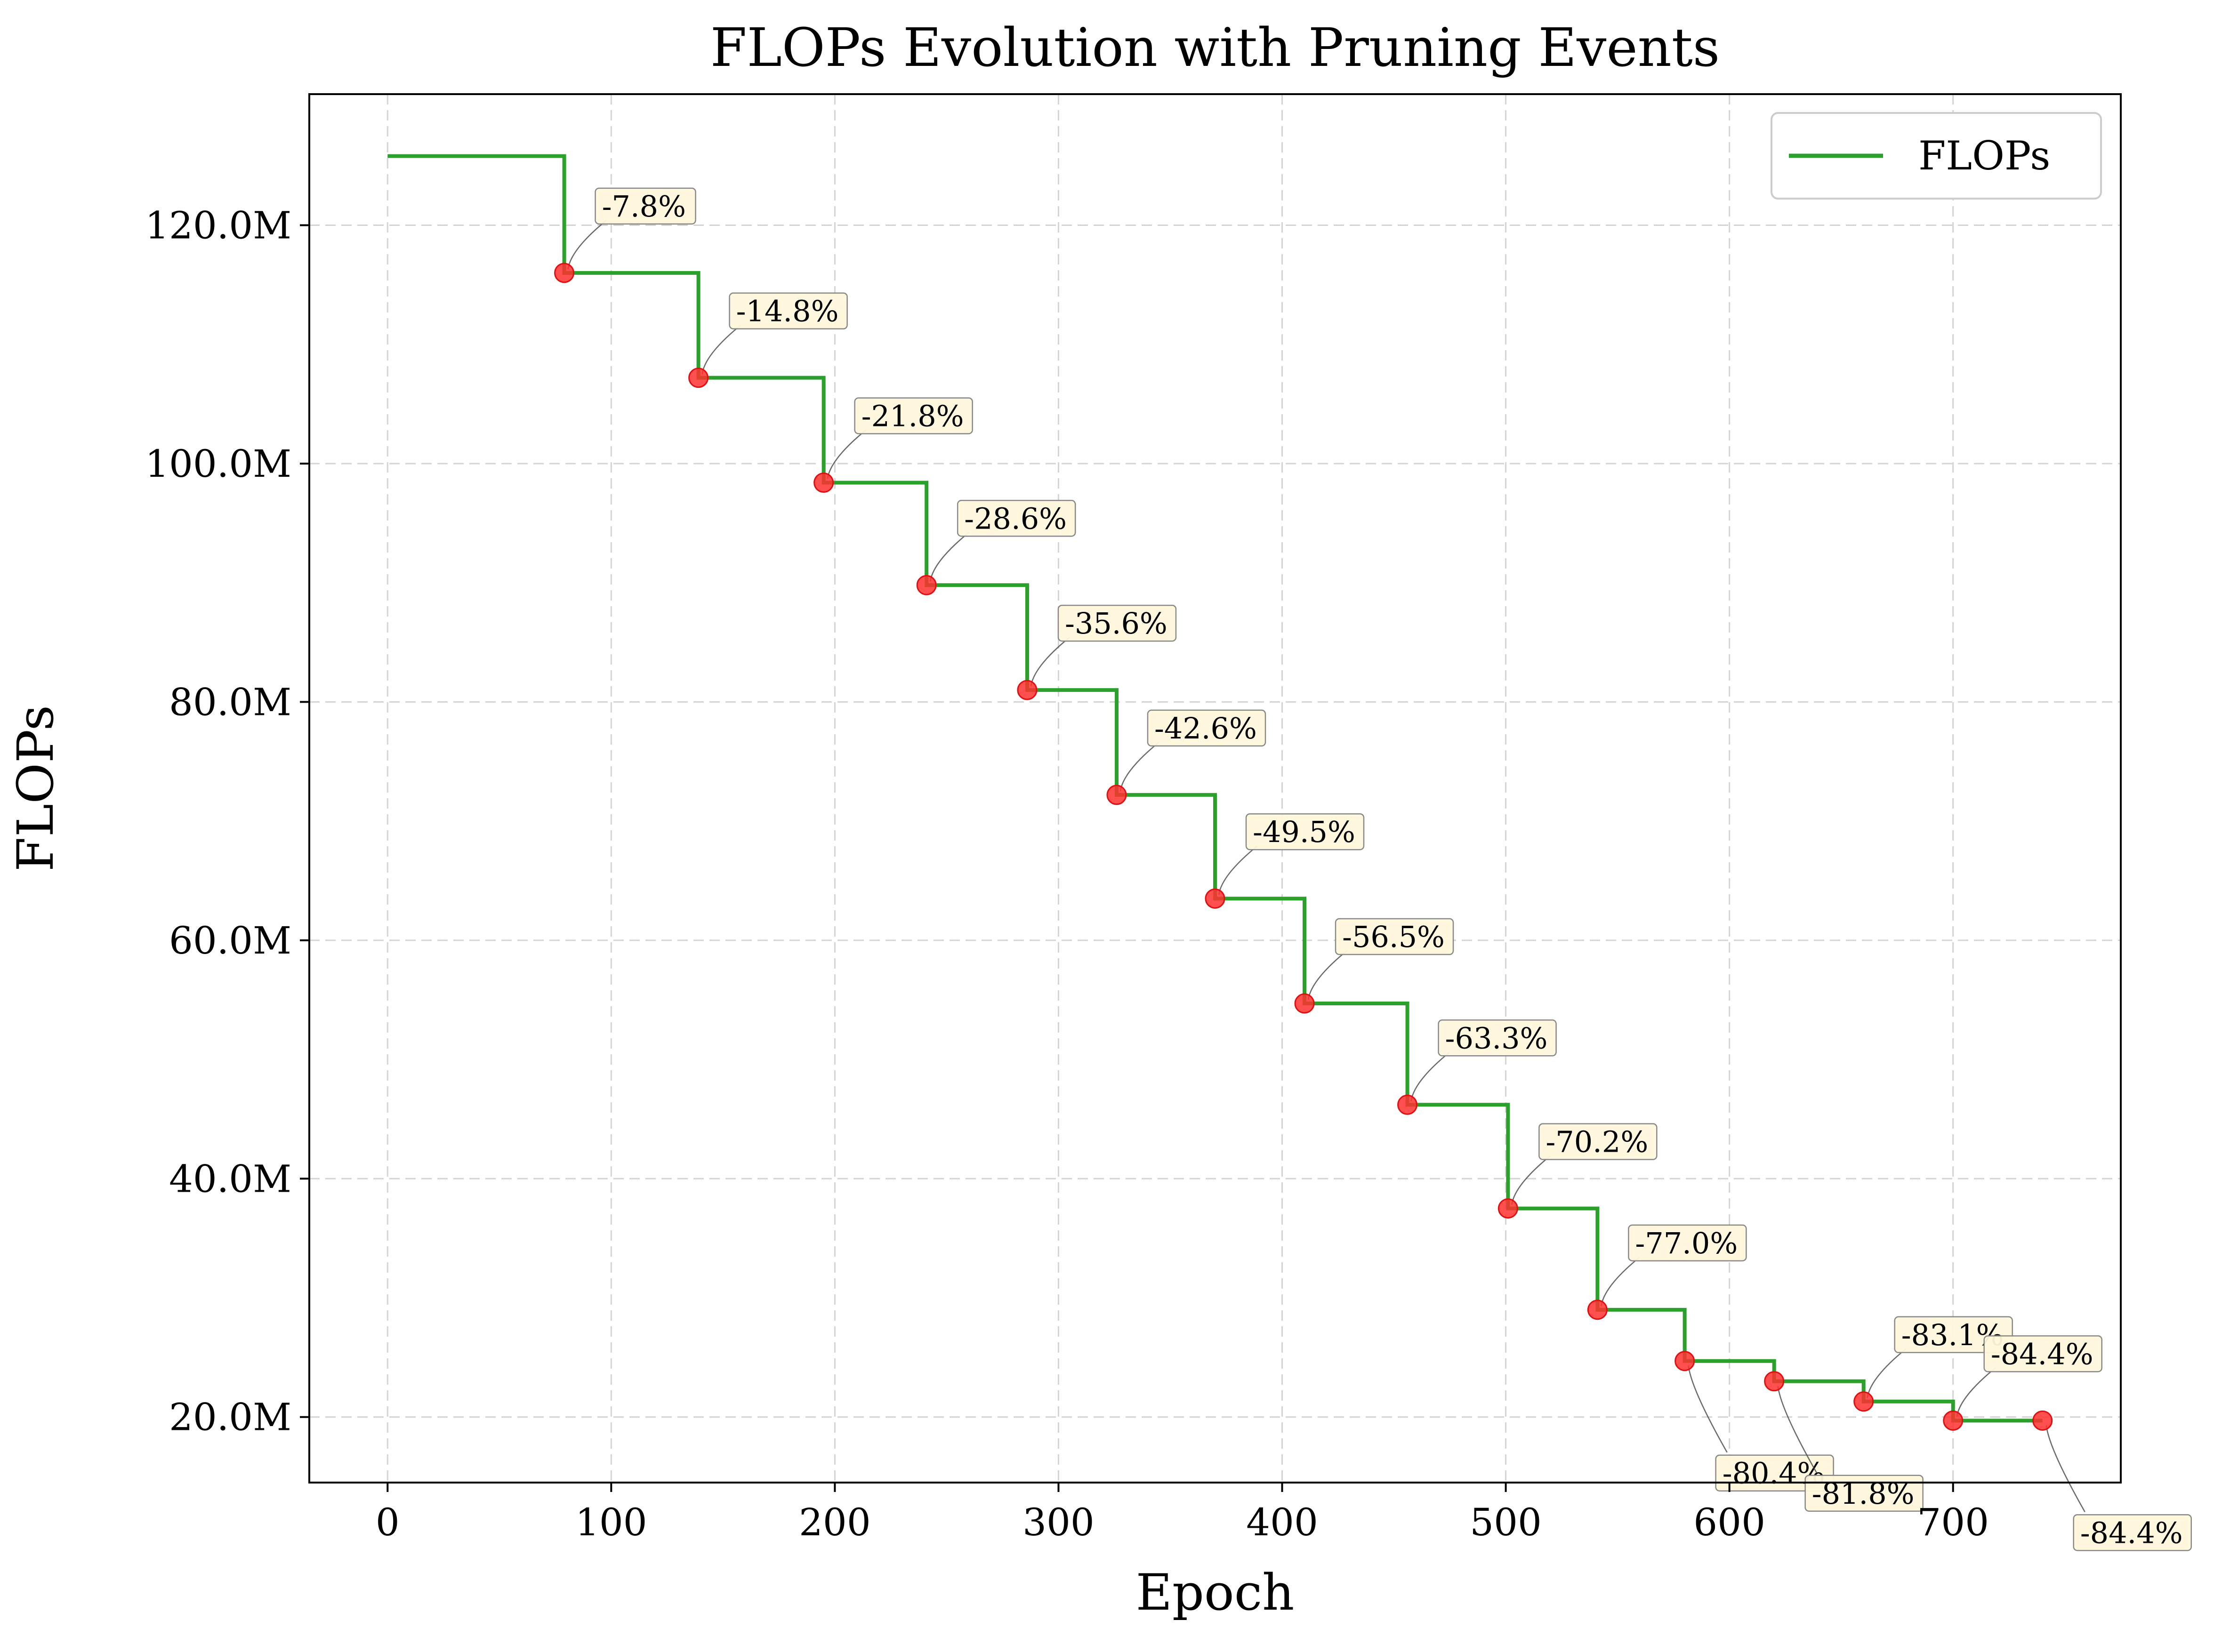  What do you see at coordinates (900, 438) in the screenshot?
I see `pruning-annotation: -21.8%` at bounding box center [900, 438].